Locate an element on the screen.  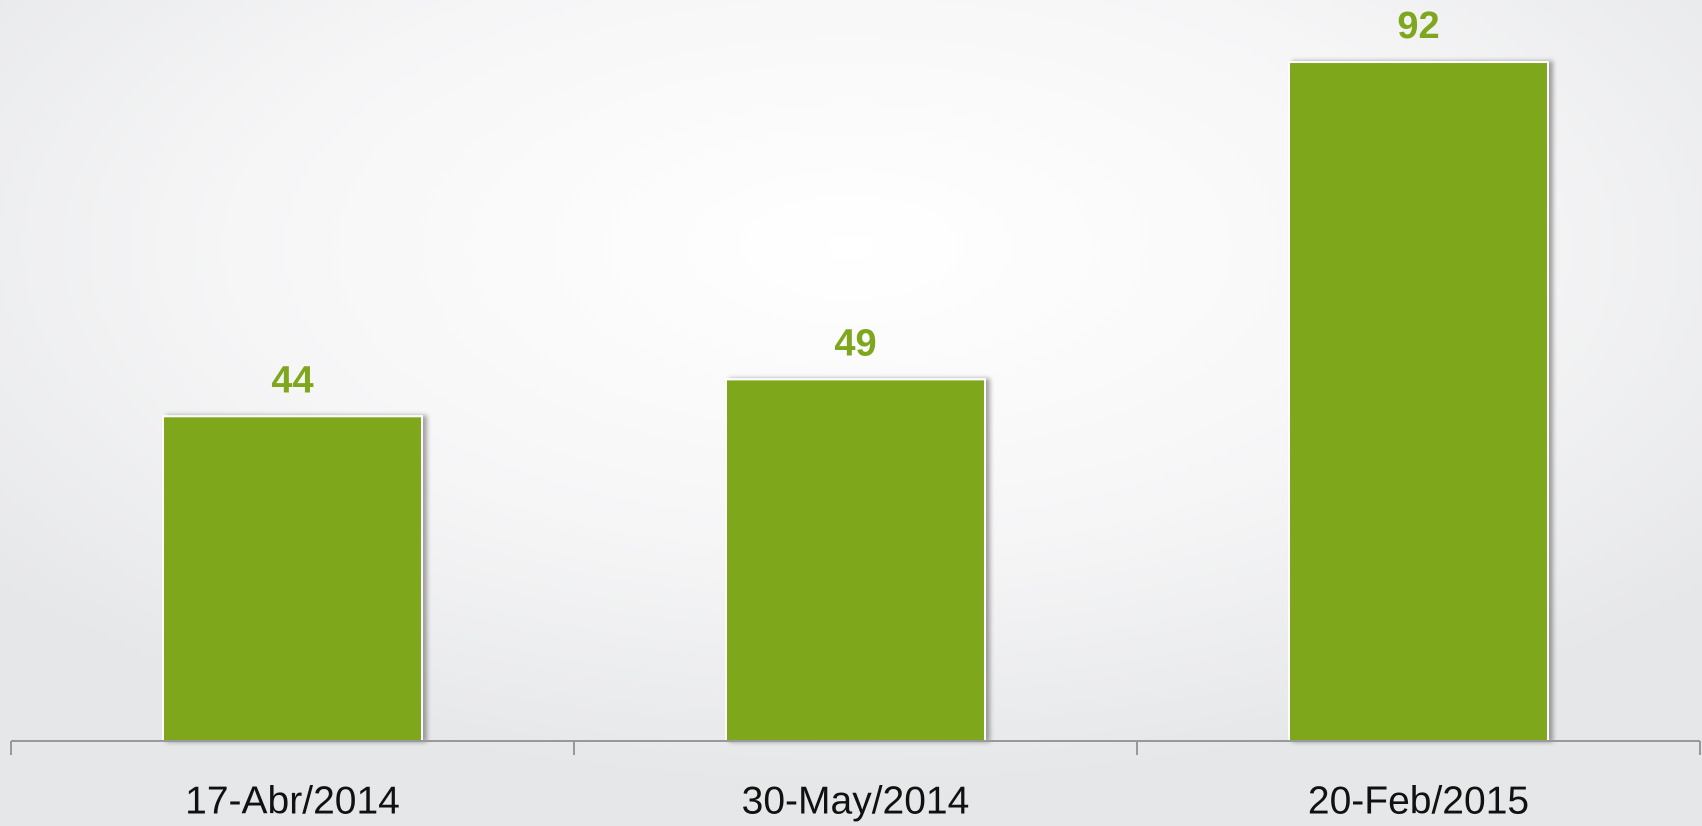
value-label: 92 is located at coordinates (1418, 26).